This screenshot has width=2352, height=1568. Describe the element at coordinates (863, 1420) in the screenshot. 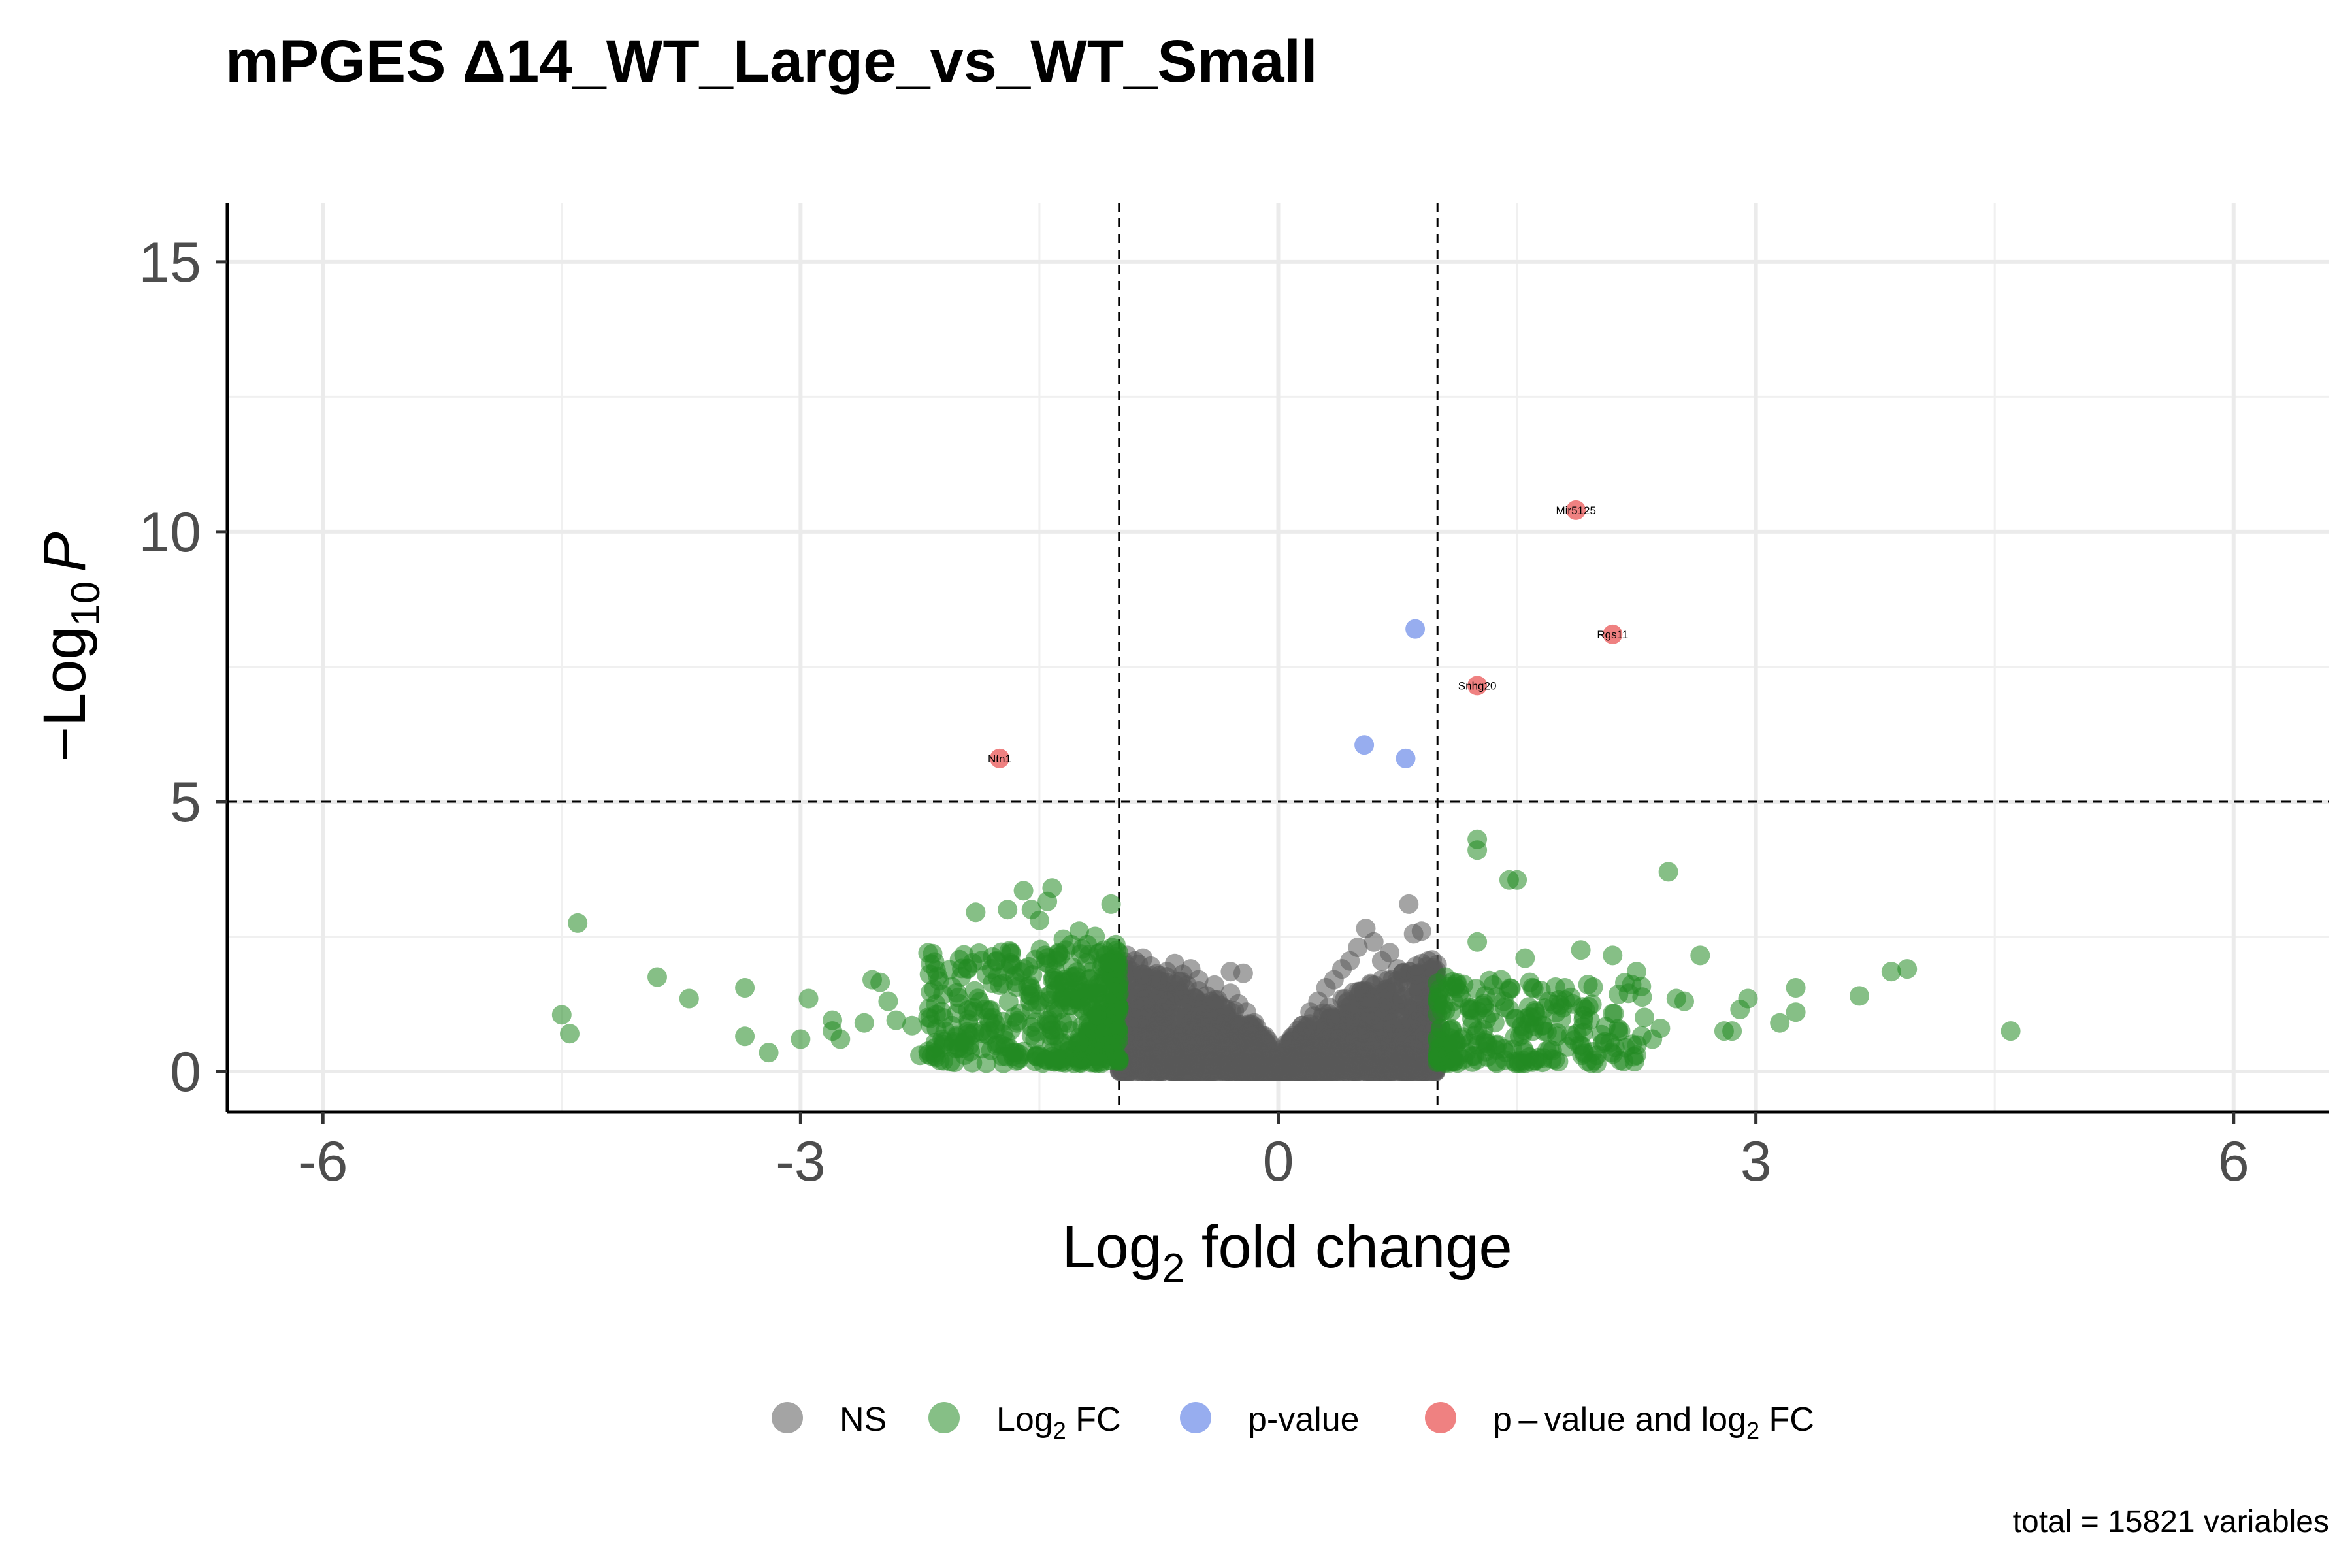

I see `legend-label: NS` at that location.